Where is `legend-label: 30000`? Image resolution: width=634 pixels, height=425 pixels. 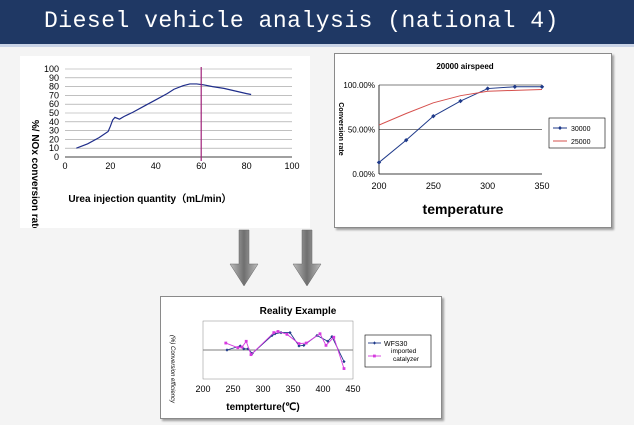
legend-label: 30000 is located at coordinates (581, 129).